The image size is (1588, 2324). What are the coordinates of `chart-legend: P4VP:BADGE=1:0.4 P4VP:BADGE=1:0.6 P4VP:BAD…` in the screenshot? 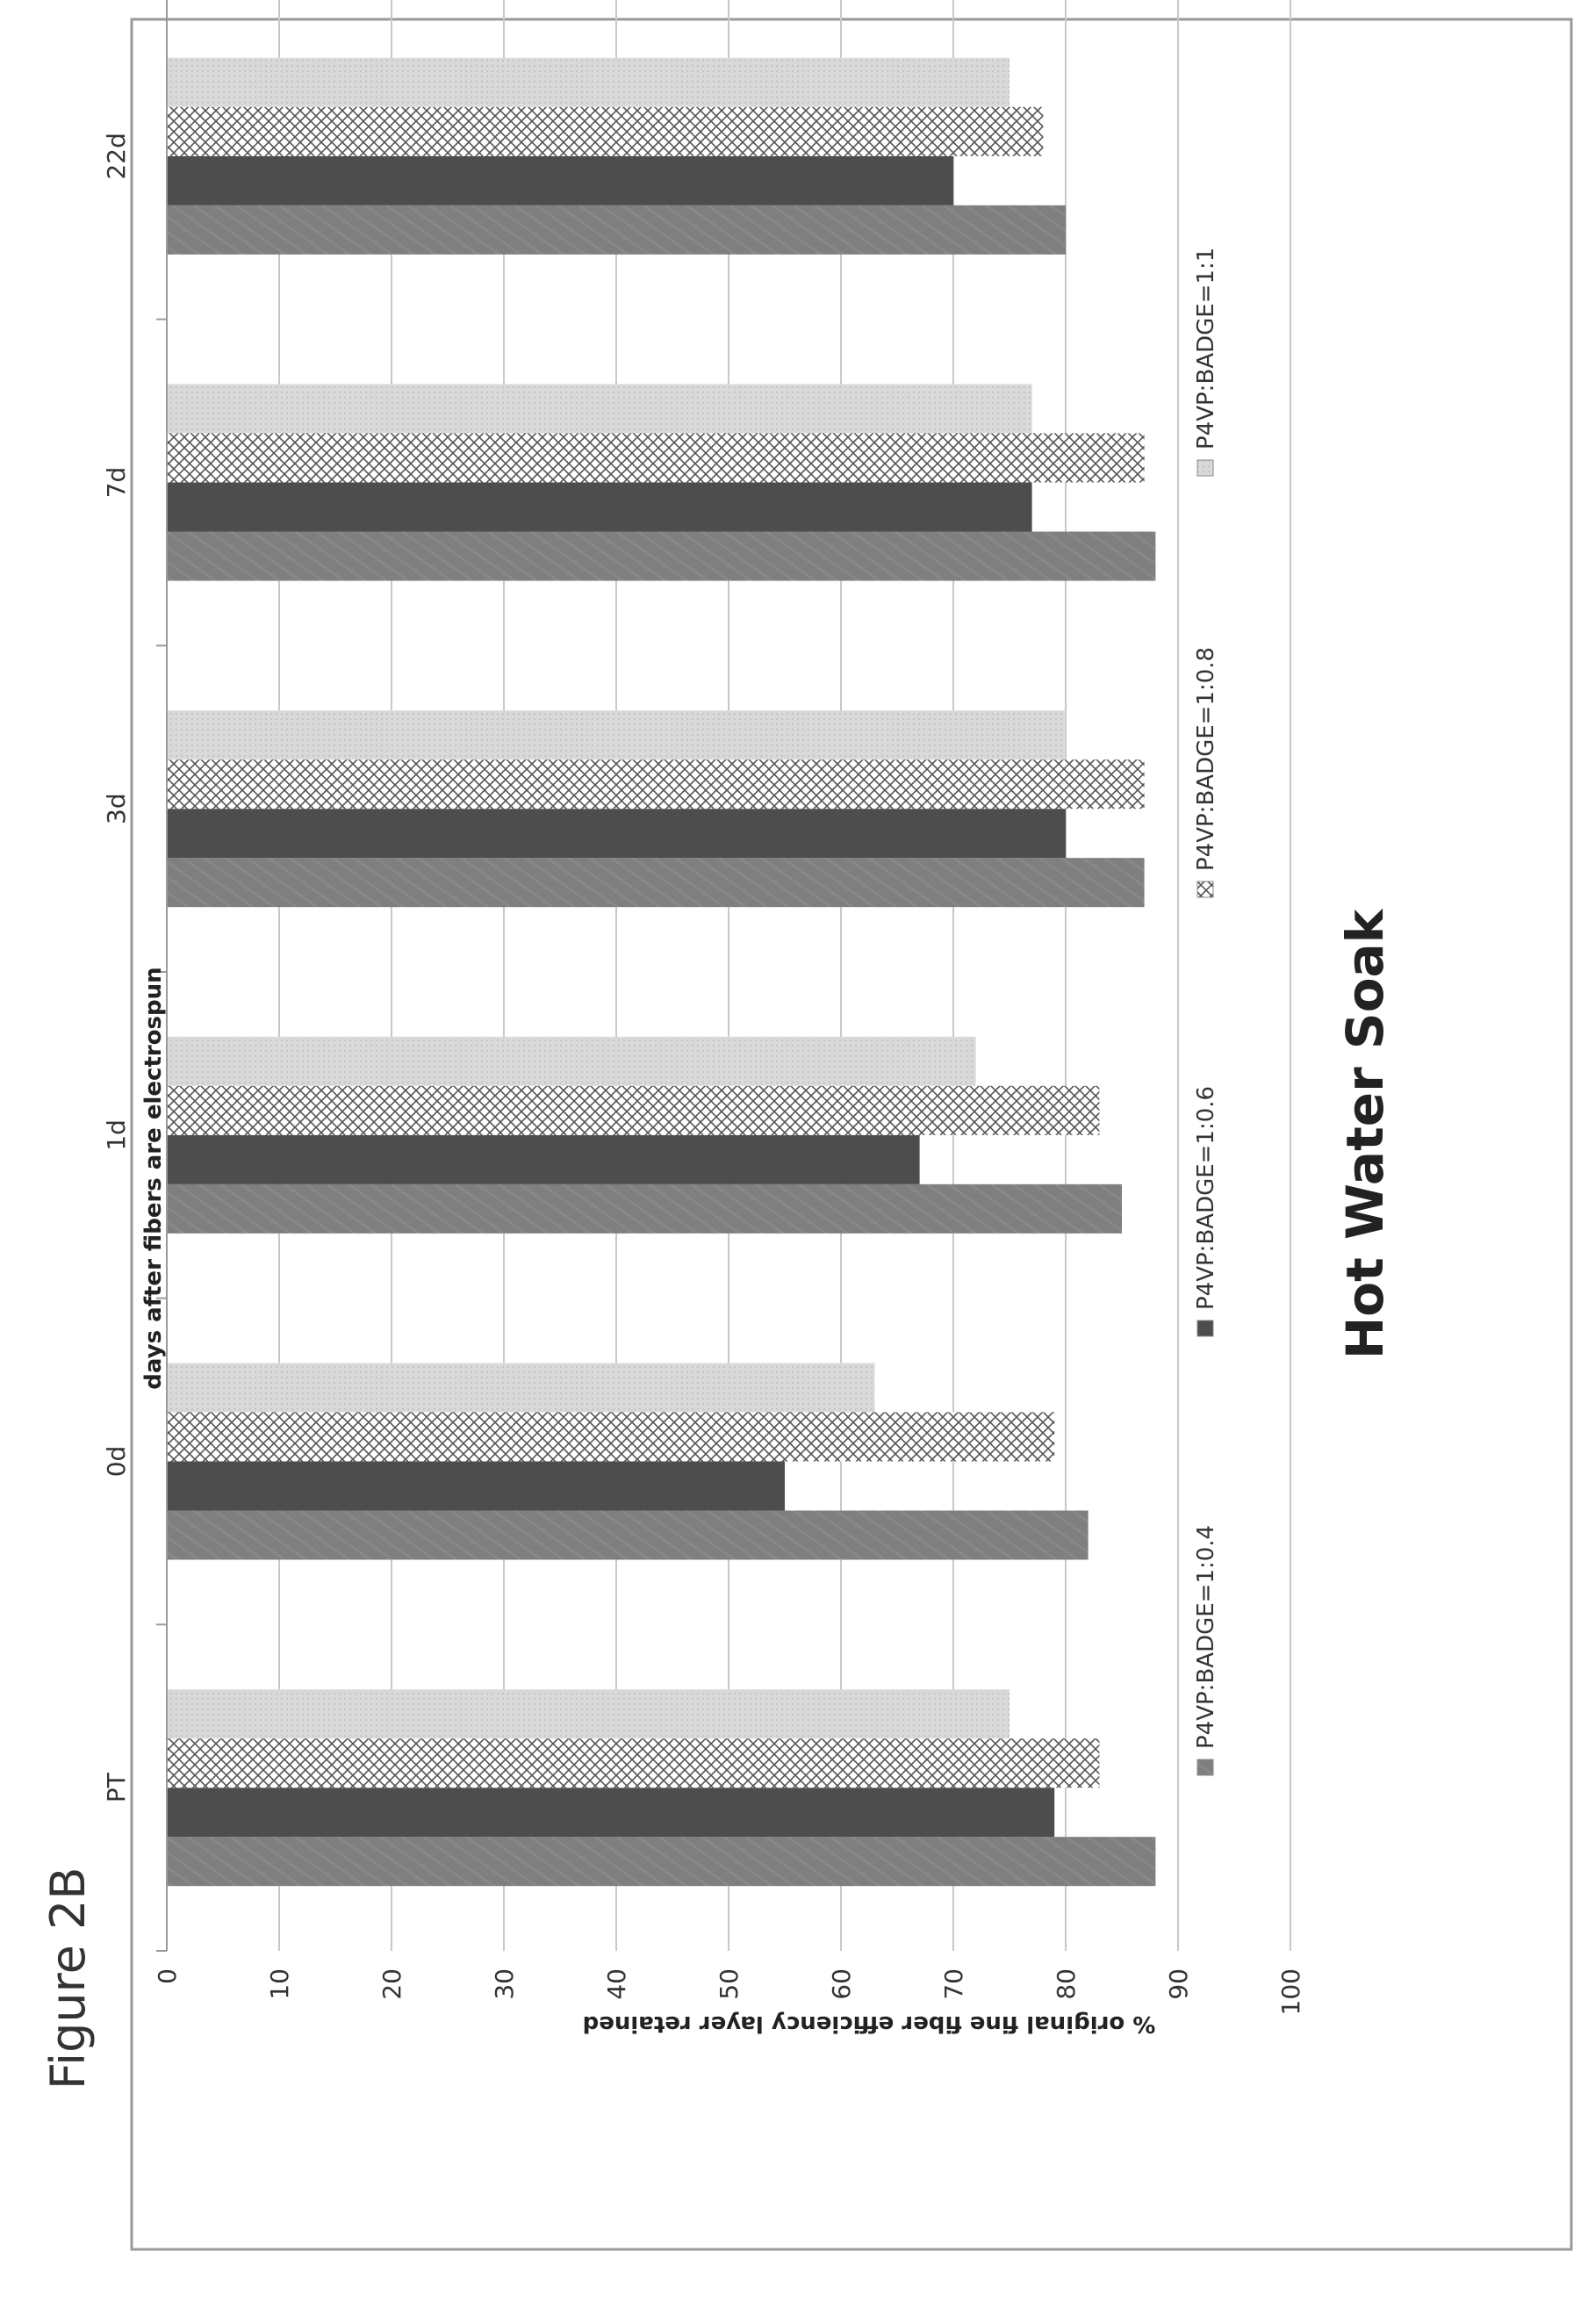 It's located at (1206, 1012).